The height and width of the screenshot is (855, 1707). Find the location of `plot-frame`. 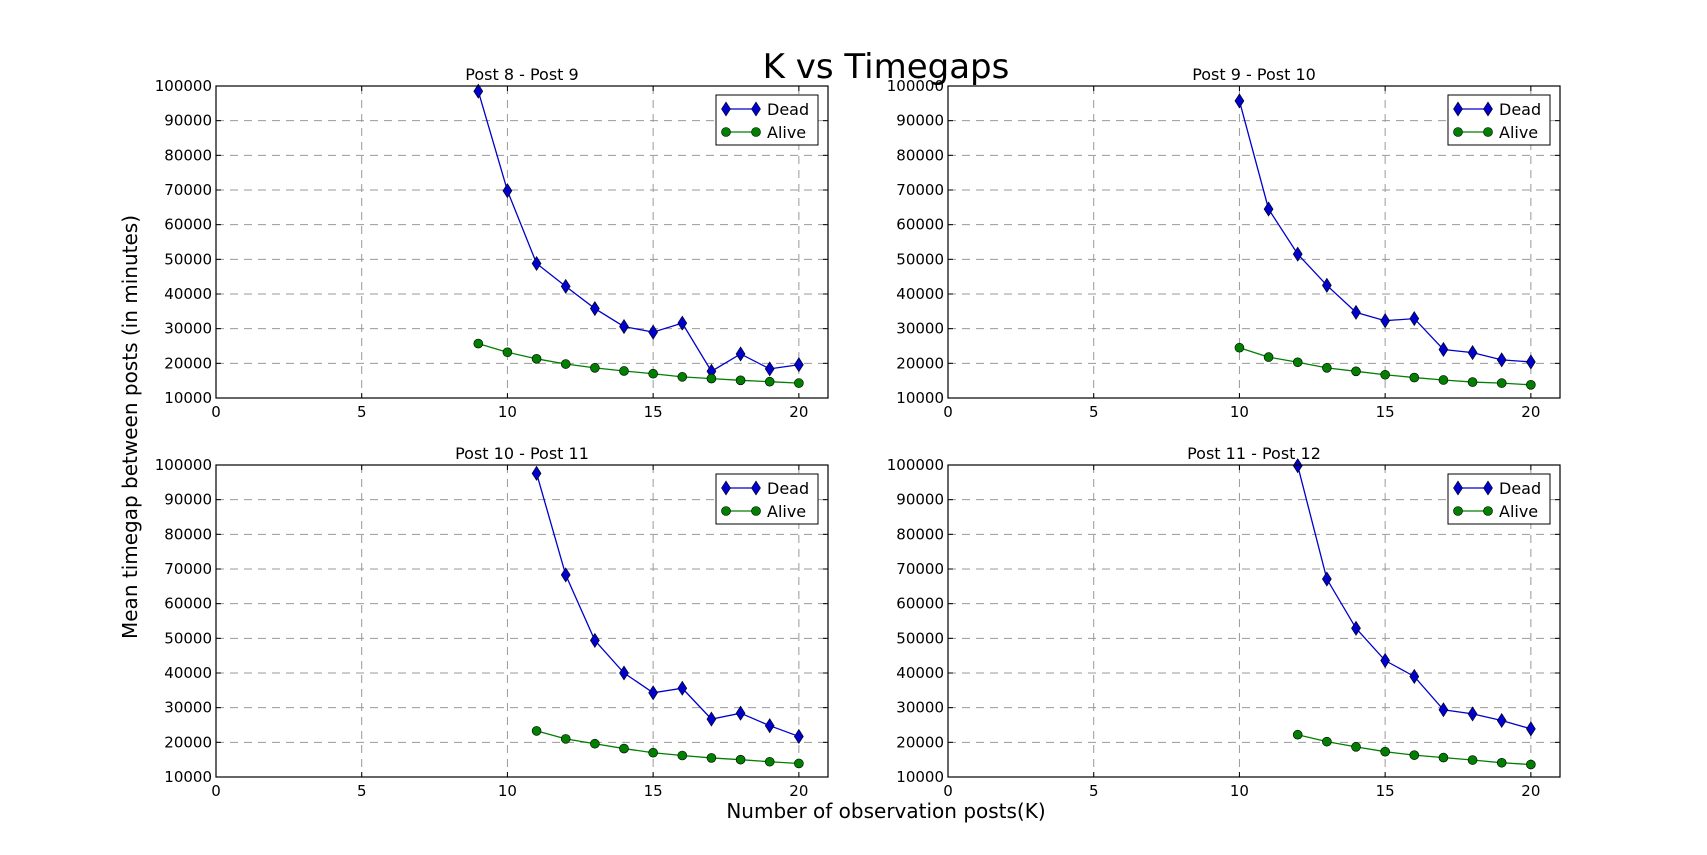

plot-frame is located at coordinates (522, 621).